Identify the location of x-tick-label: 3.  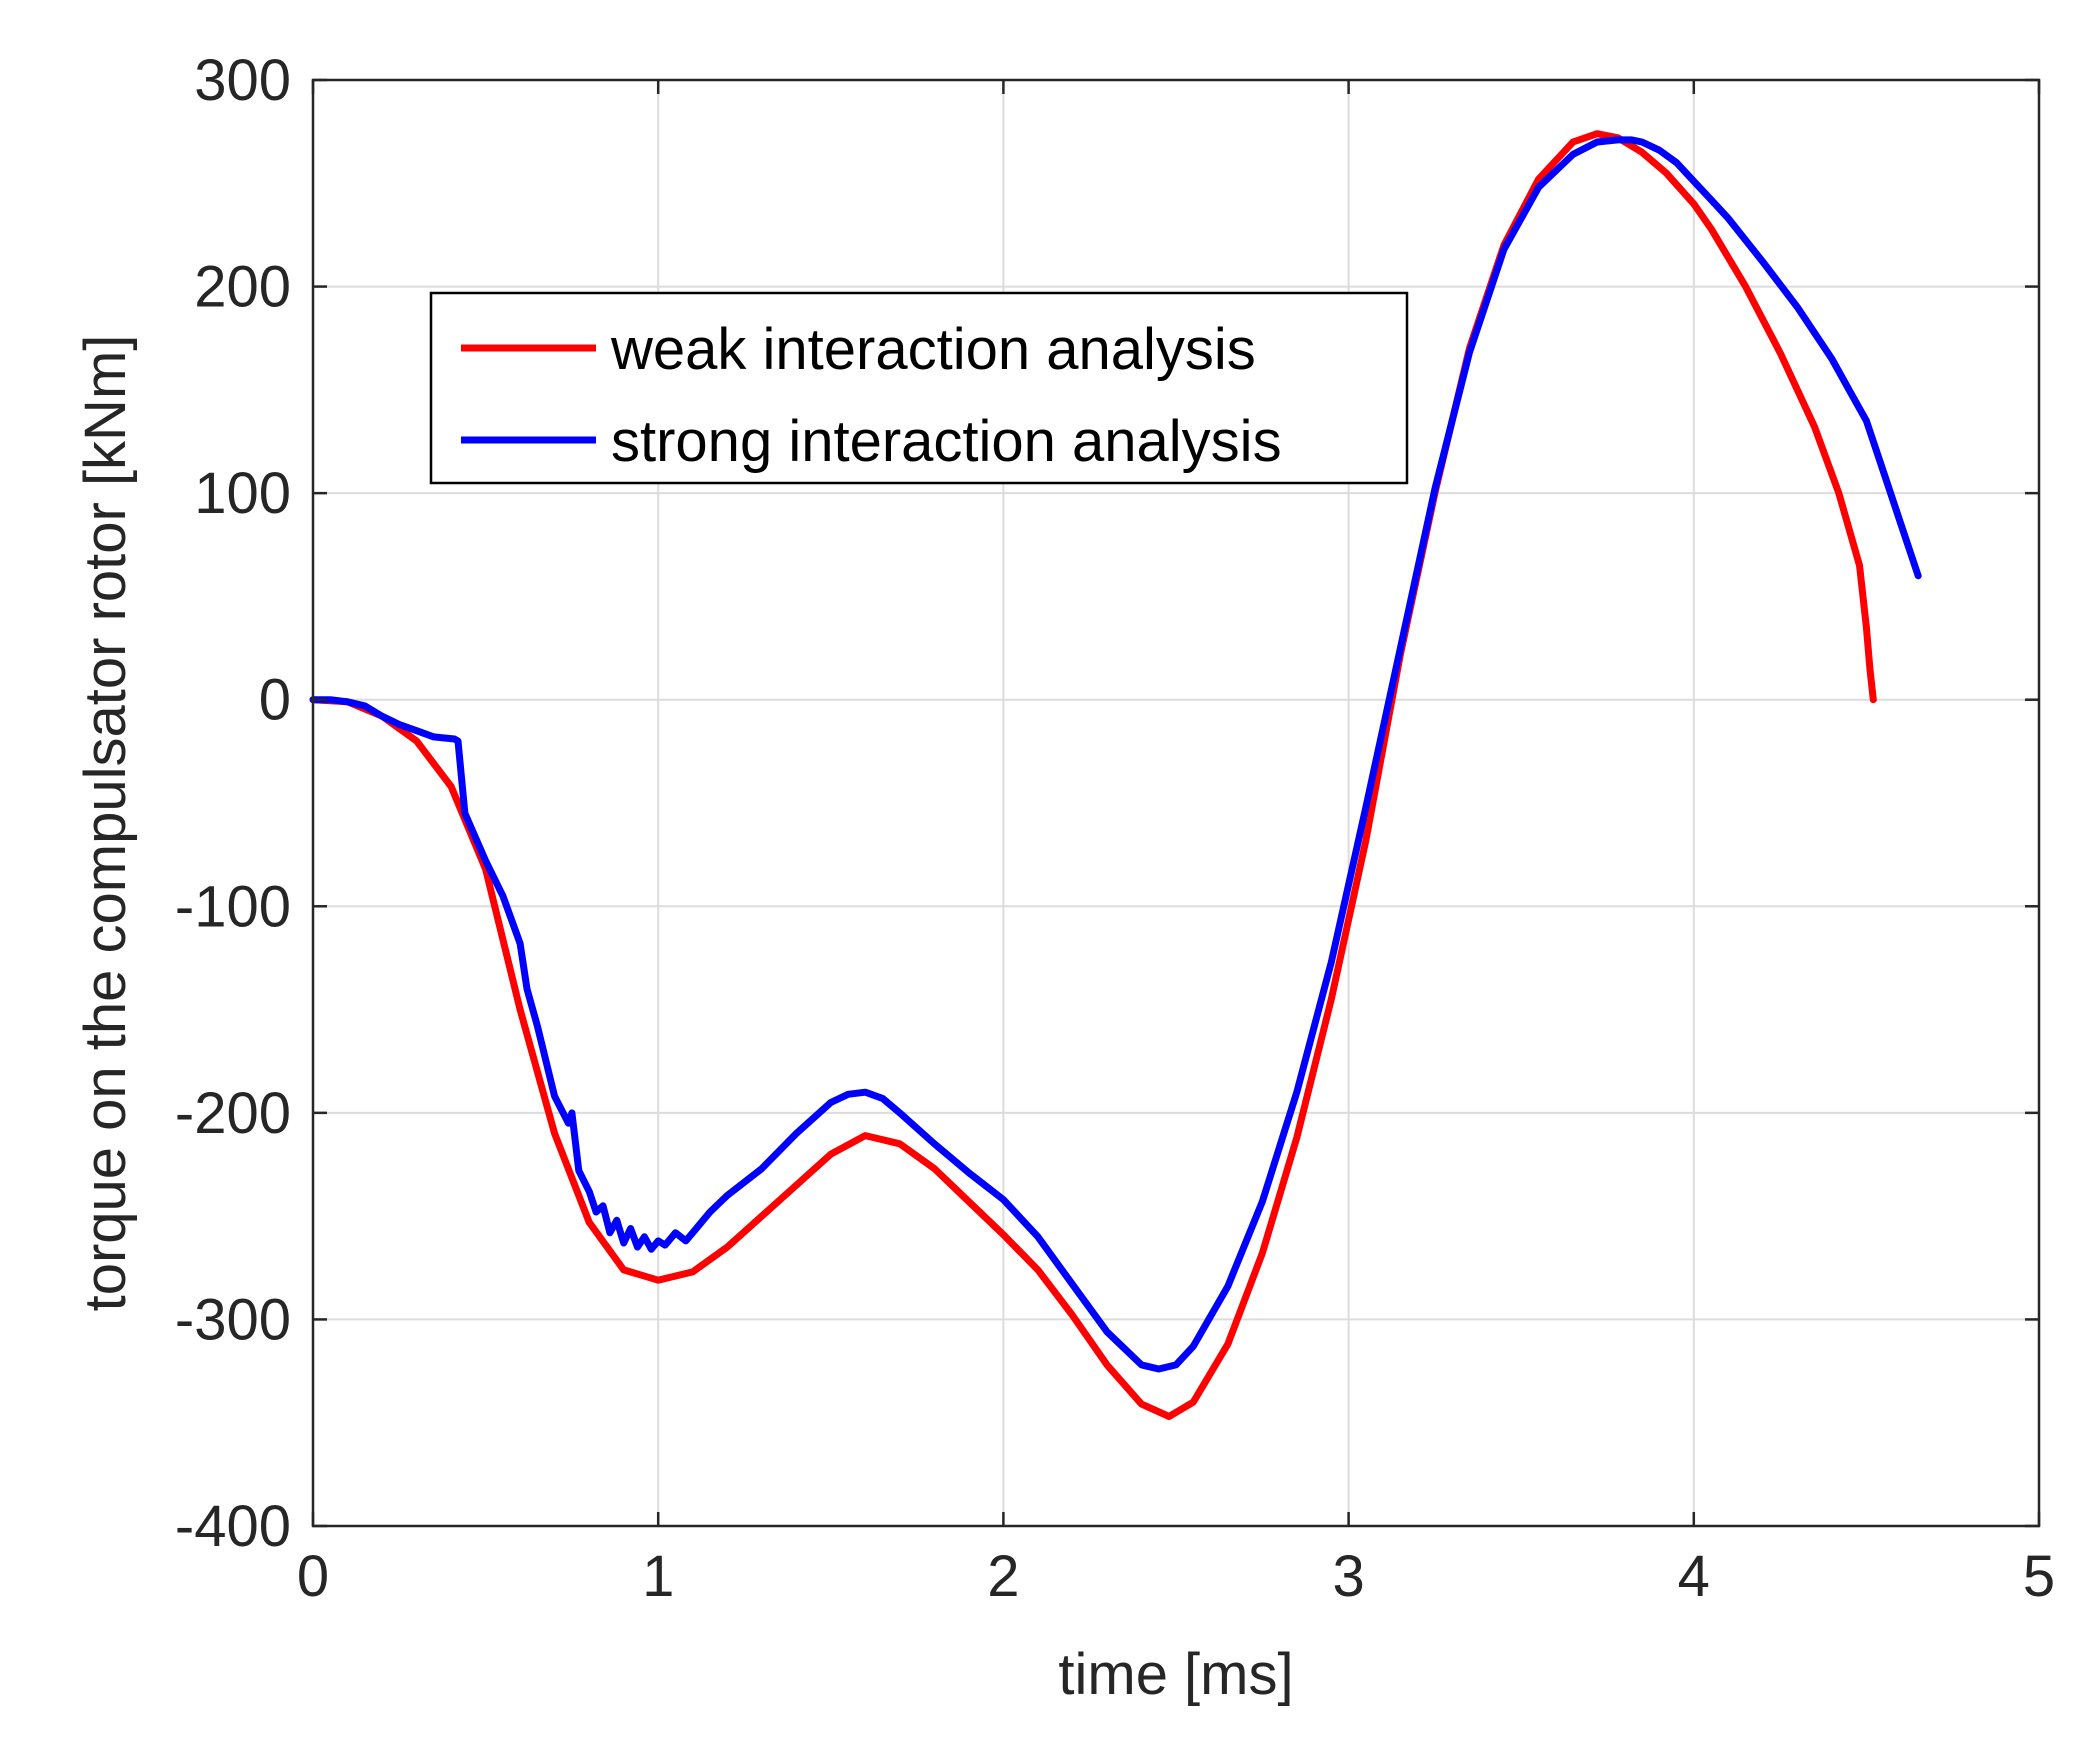
(1348, 1576).